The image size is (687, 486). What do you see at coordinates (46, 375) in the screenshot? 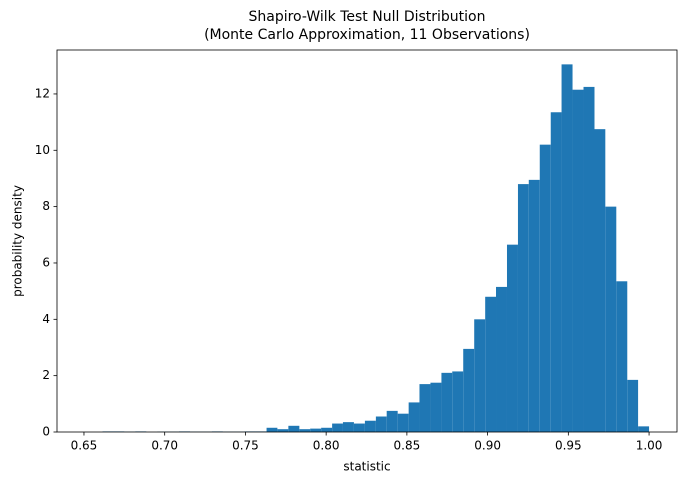
I see `y-tick-label: 2` at bounding box center [46, 375].